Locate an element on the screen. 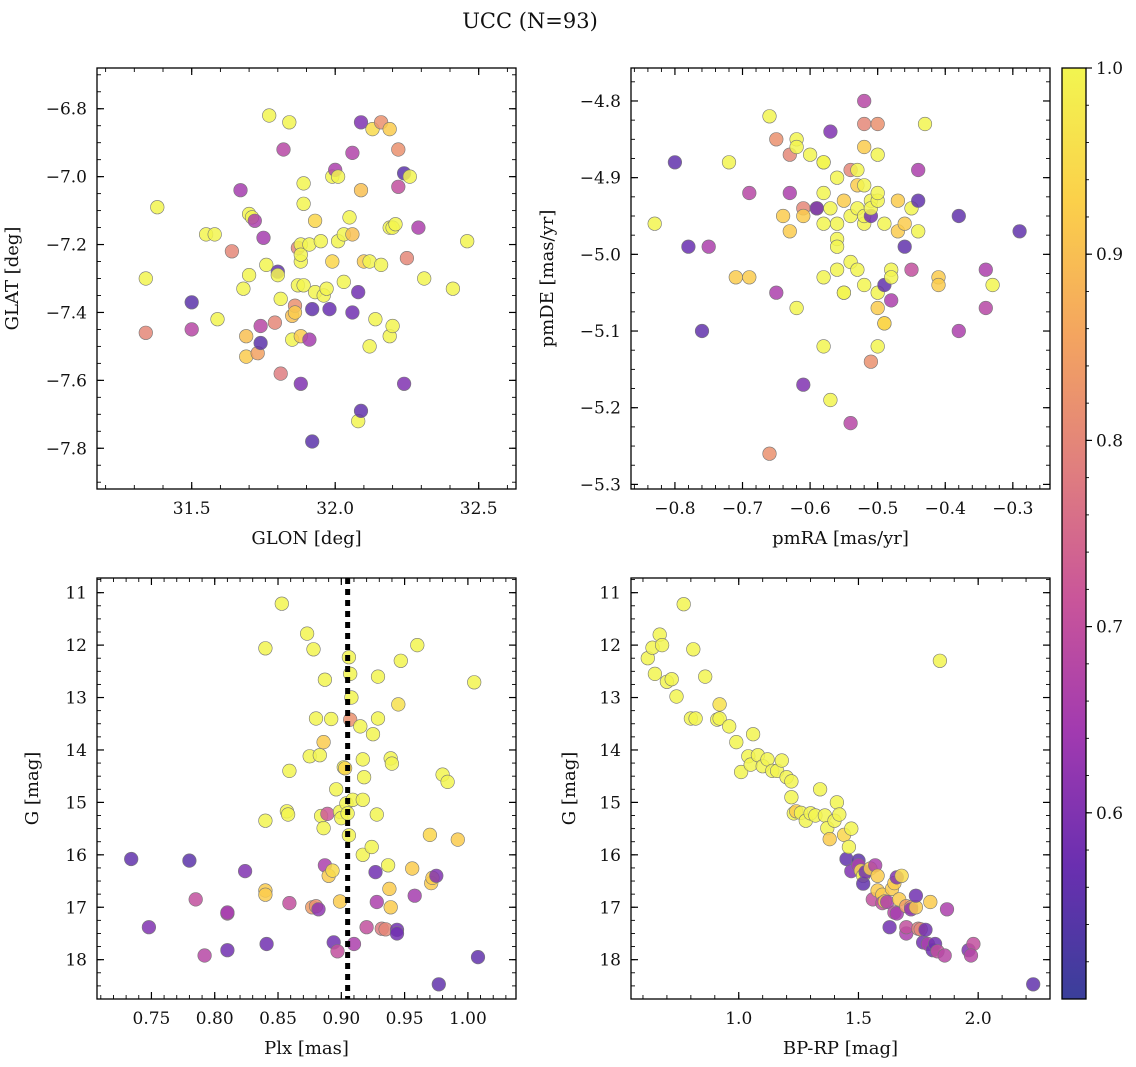 This screenshot has width=1136, height=1067. y-tick-label: 12 is located at coordinates (76, 646).